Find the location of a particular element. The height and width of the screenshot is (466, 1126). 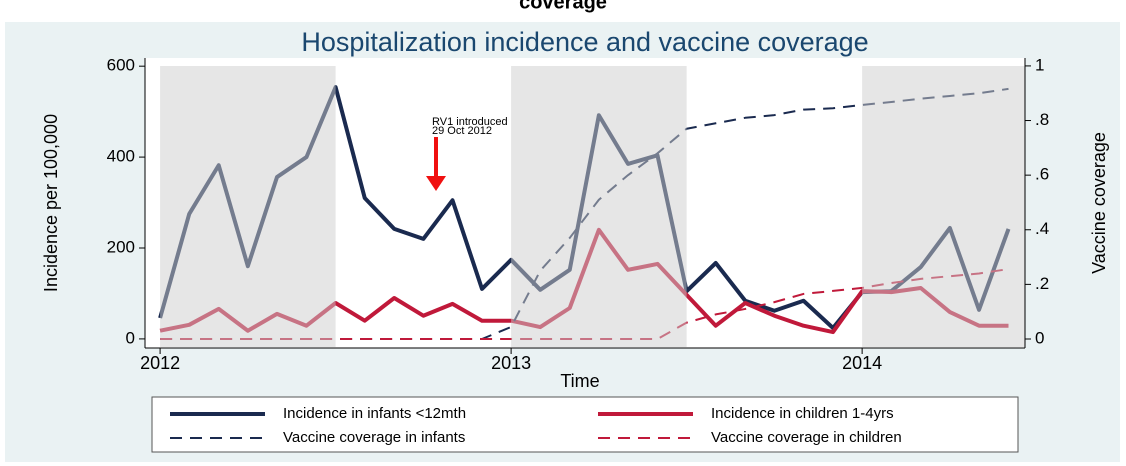

y-tick-label: 600 is located at coordinates (121, 65).